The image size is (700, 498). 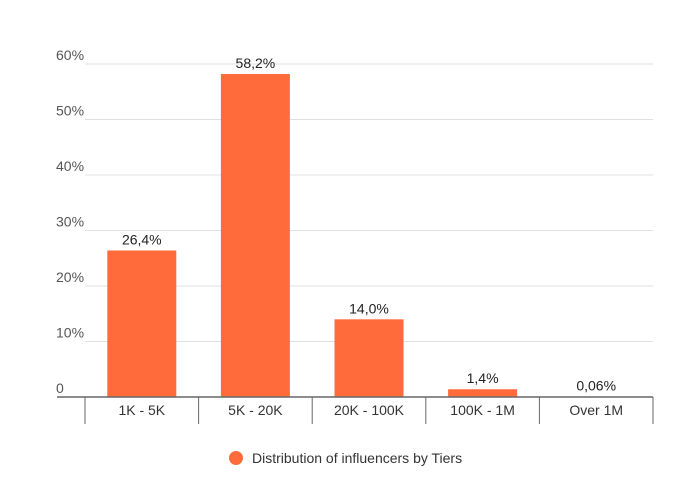 I want to click on data-label: 1,4%, so click(x=483, y=378).